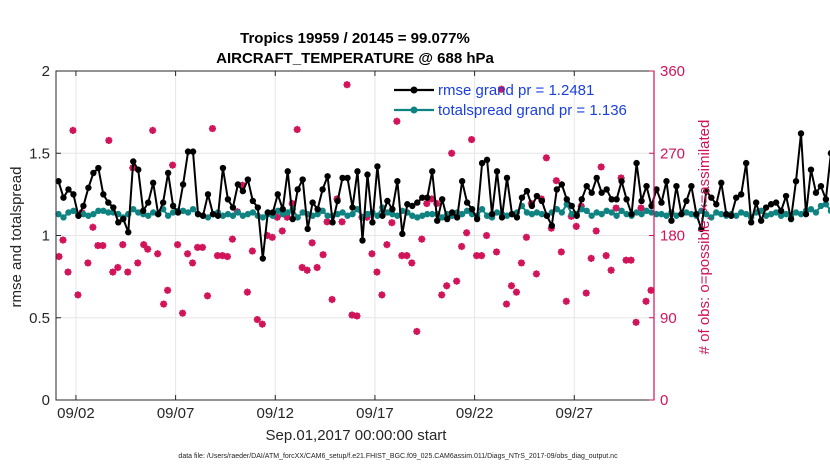 The height and width of the screenshot is (470, 830). I want to click on y2-tick-label: 360, so click(672, 71).